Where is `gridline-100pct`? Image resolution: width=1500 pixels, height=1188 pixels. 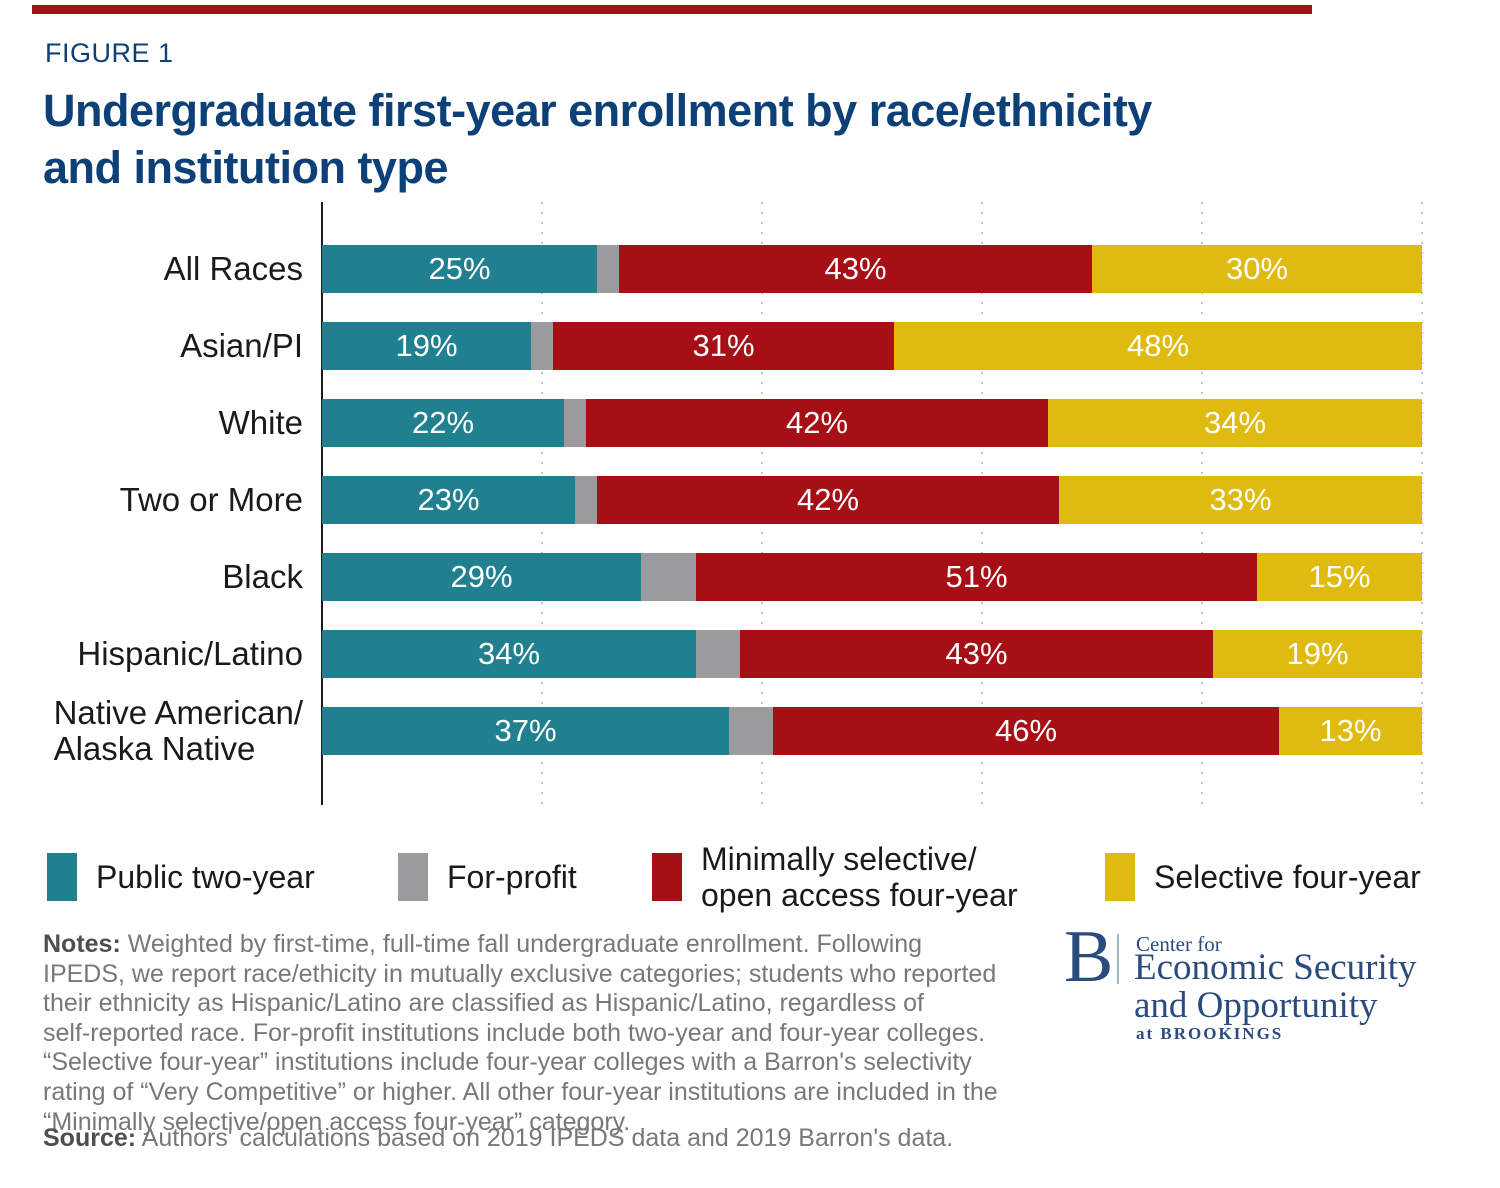 gridline-100pct is located at coordinates (1422, 503).